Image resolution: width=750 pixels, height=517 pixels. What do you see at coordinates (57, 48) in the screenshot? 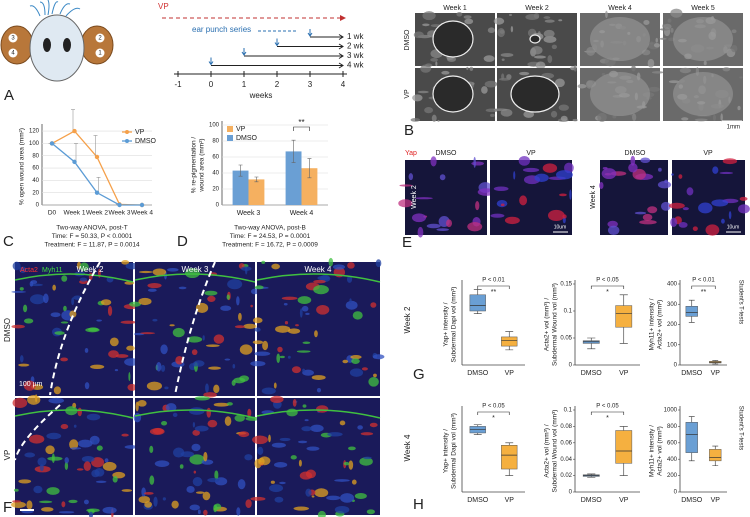
I see `head` at bounding box center [57, 48].